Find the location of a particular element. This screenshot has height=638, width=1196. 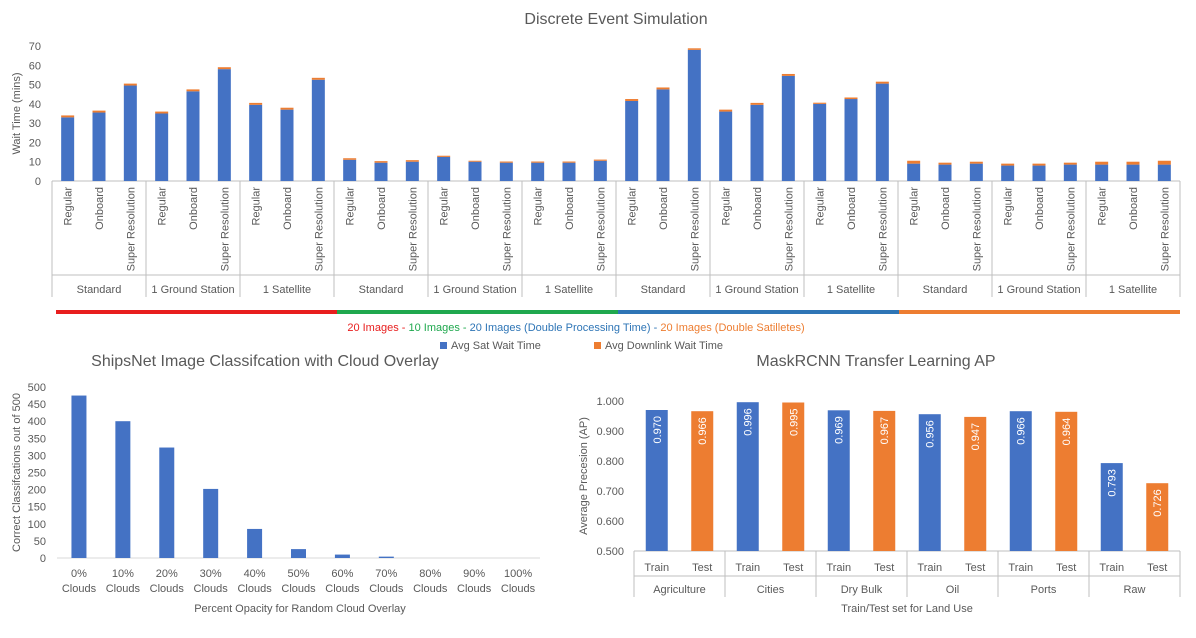

group-label: Dry Bulk is located at coordinates (862, 590).